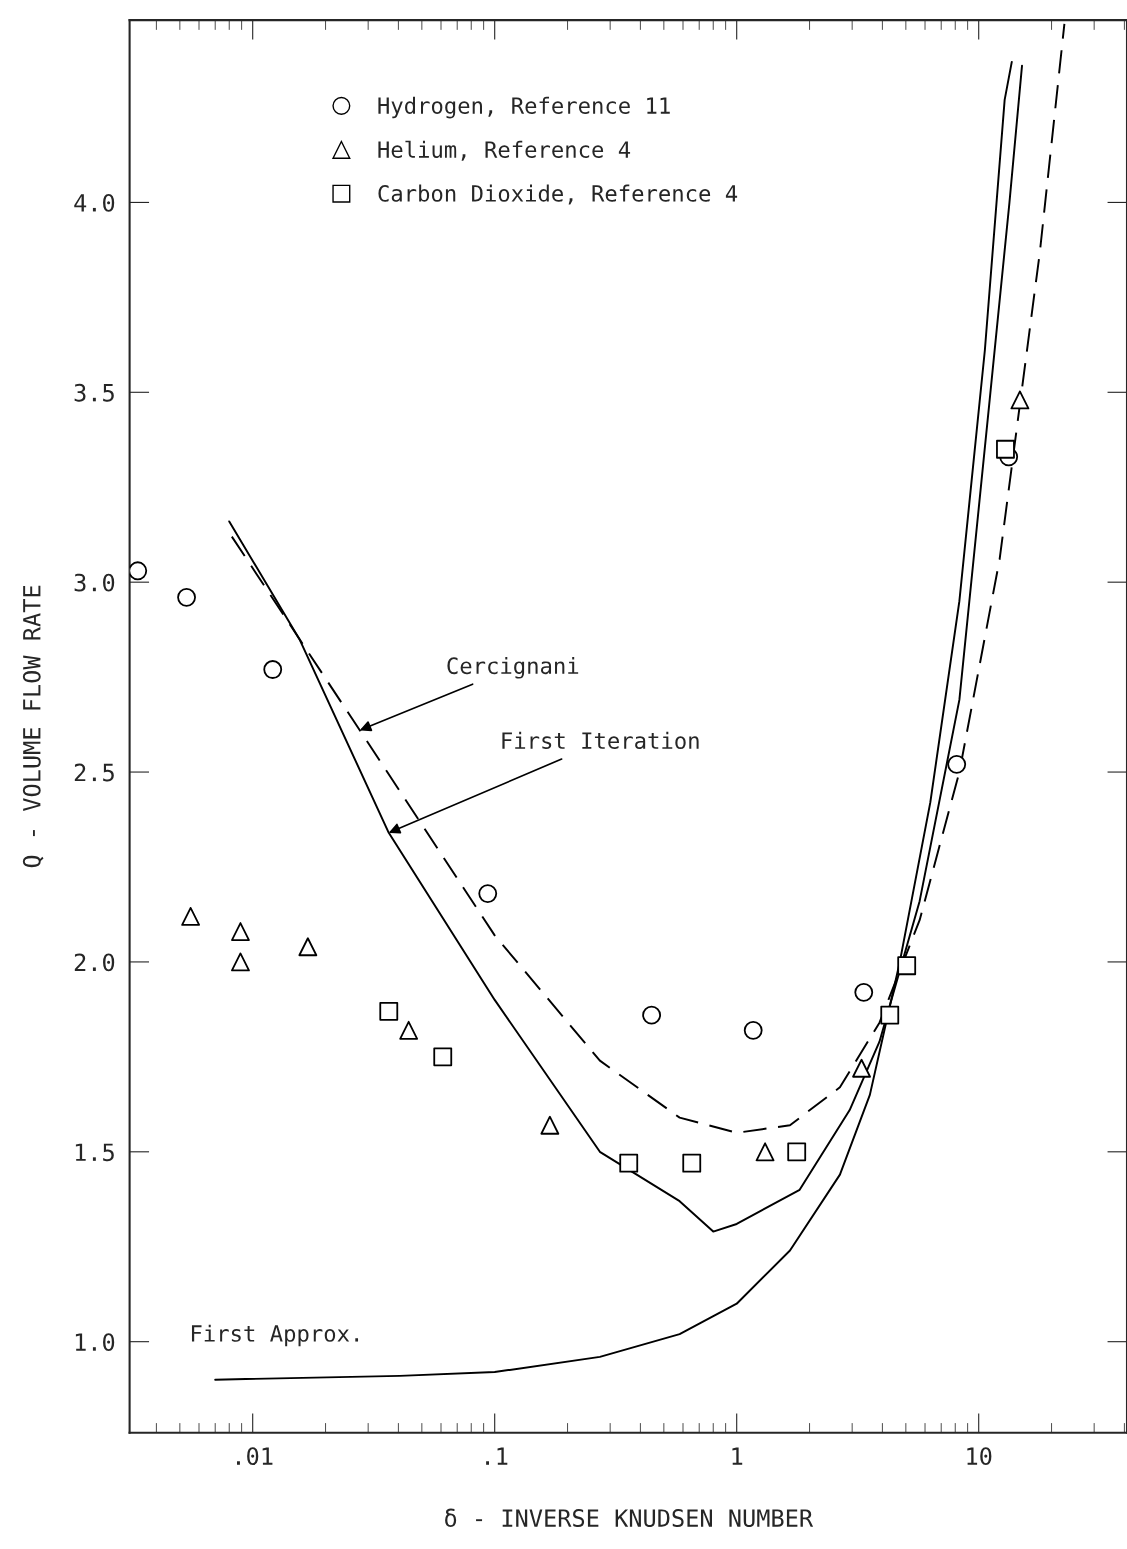 This screenshot has height=1549, width=1127. I want to click on x-tick-label: 10, so click(979, 1456).